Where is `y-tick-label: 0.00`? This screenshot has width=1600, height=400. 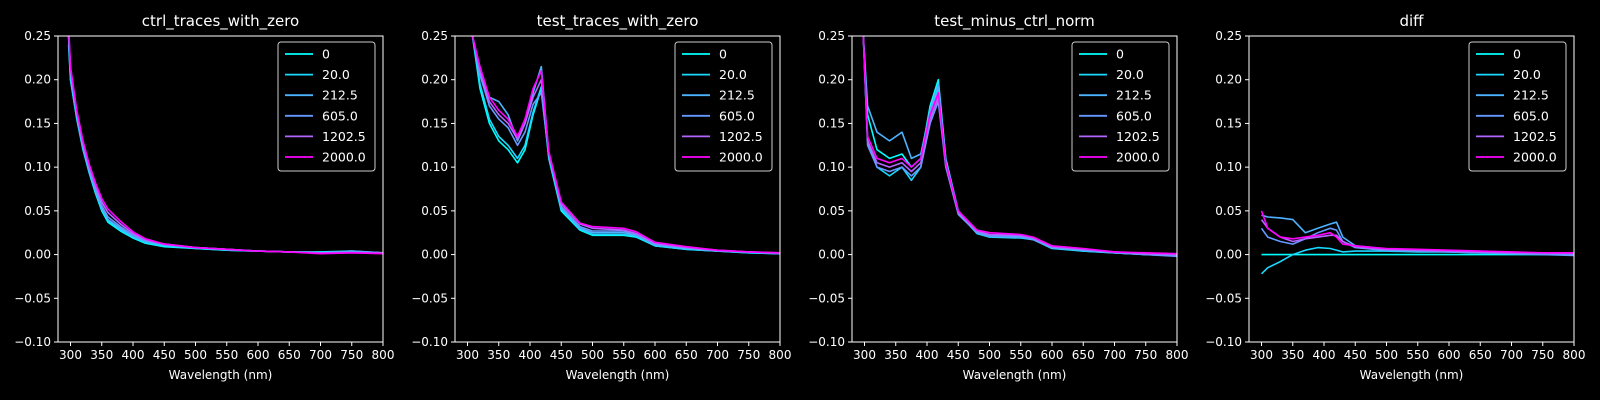 y-tick-label: 0.00 is located at coordinates (831, 255).